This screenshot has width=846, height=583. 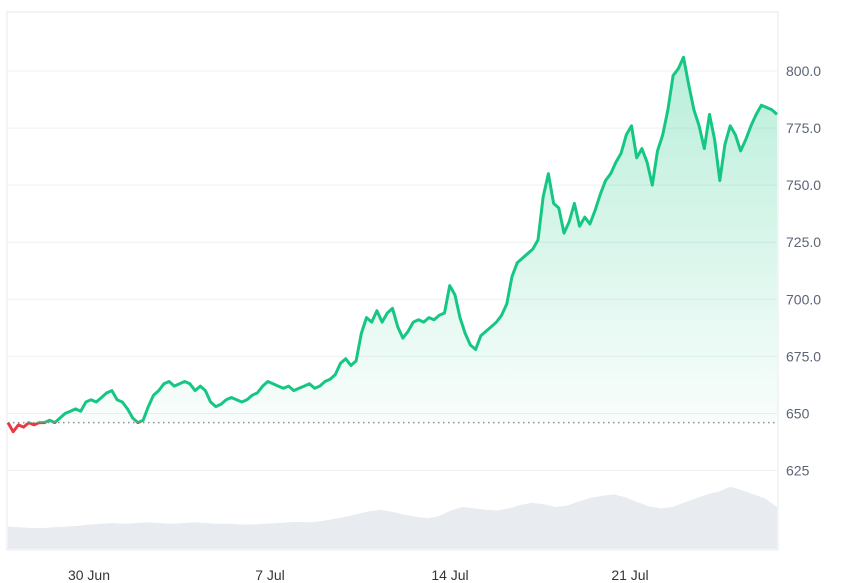 What do you see at coordinates (798, 413) in the screenshot?
I see `y-tick-label: 650` at bounding box center [798, 413].